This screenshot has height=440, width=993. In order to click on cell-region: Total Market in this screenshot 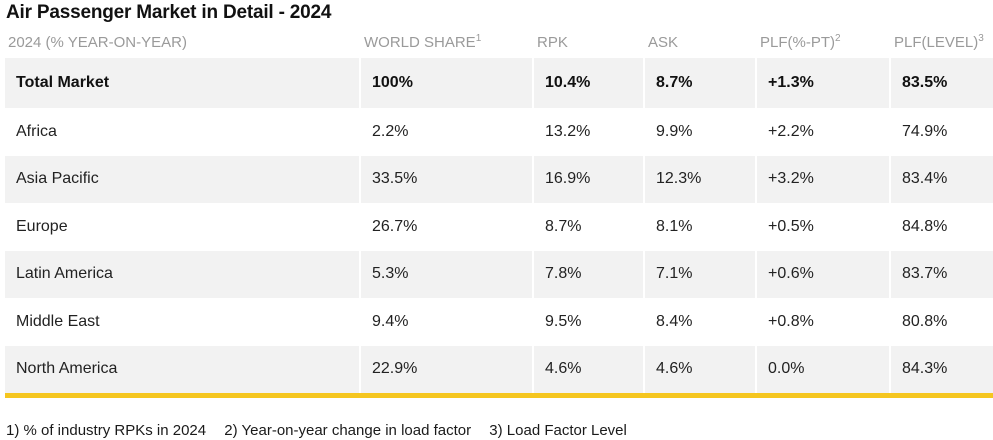, I will do `click(183, 83)`.